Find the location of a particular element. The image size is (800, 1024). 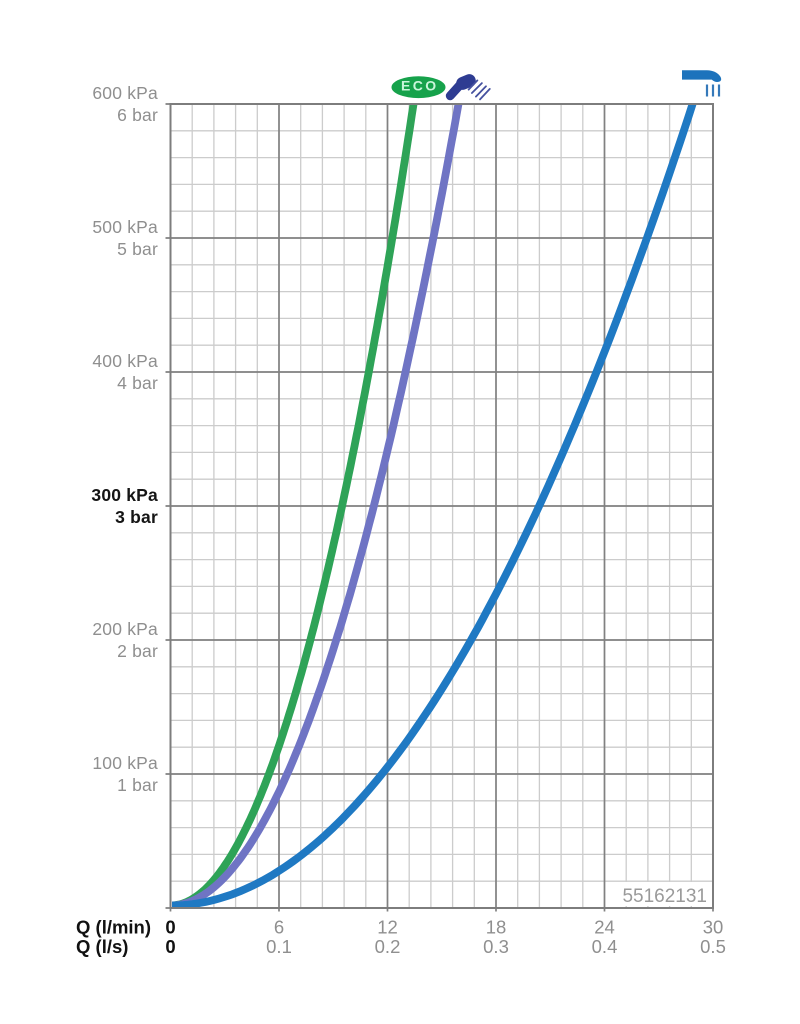

svg-text: 1 bar is located at coordinates (137, 785).